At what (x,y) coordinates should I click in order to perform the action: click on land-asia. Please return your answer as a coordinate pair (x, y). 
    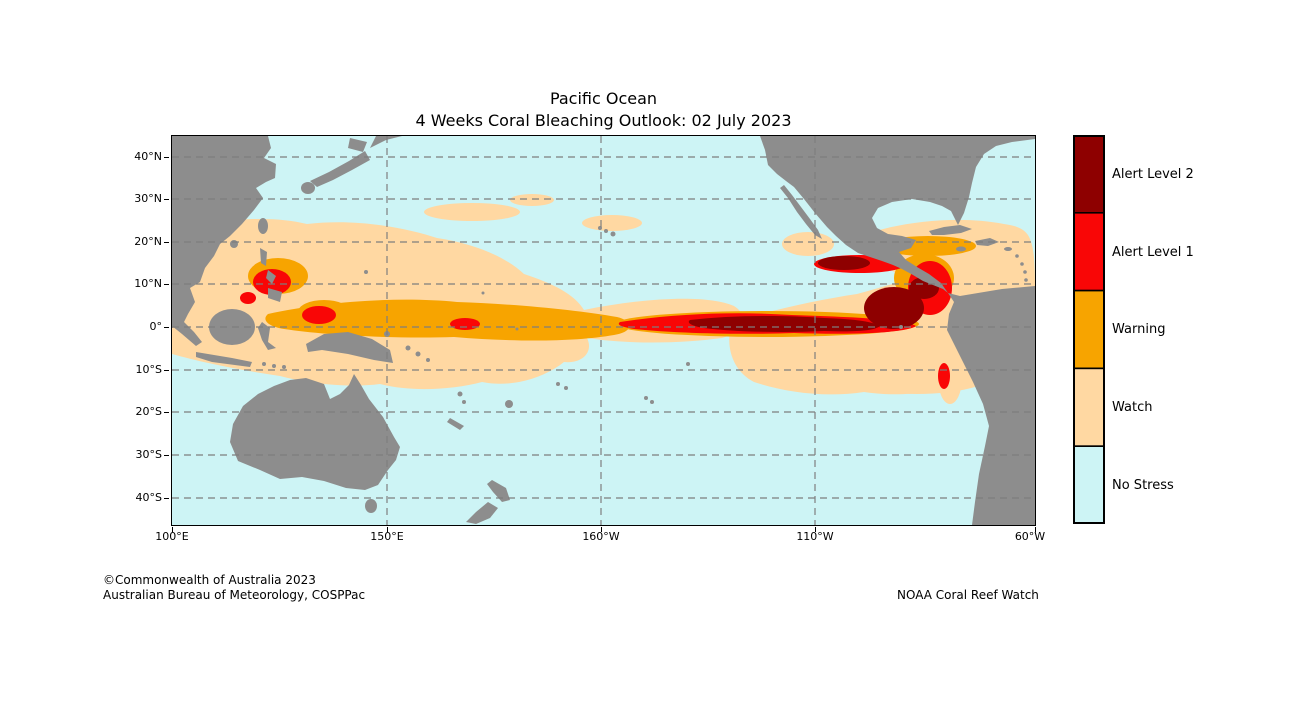
    Looking at the image, I should click on (223, 231).